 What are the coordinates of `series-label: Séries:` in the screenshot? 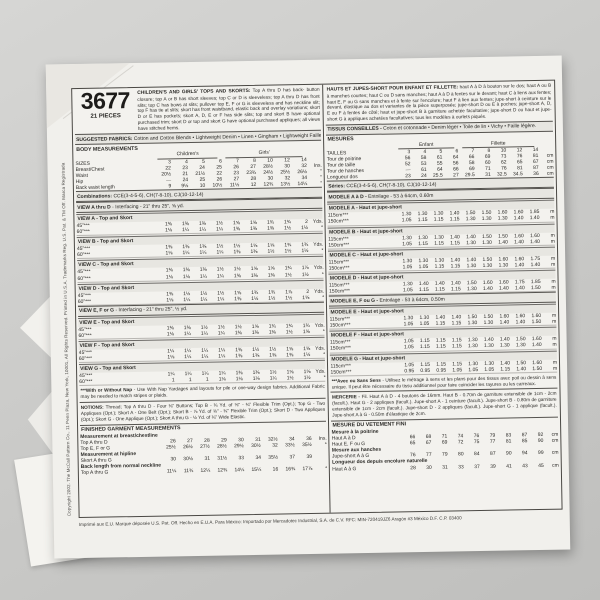 It's located at (337, 186).